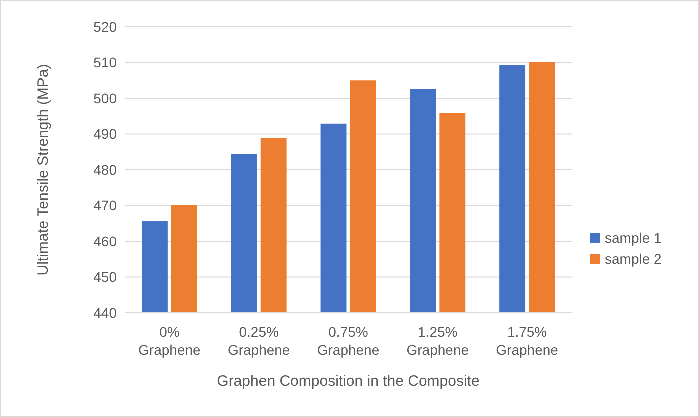 This screenshot has height=417, width=699. What do you see at coordinates (106, 277) in the screenshot?
I see `y-tick-label: 450` at bounding box center [106, 277].